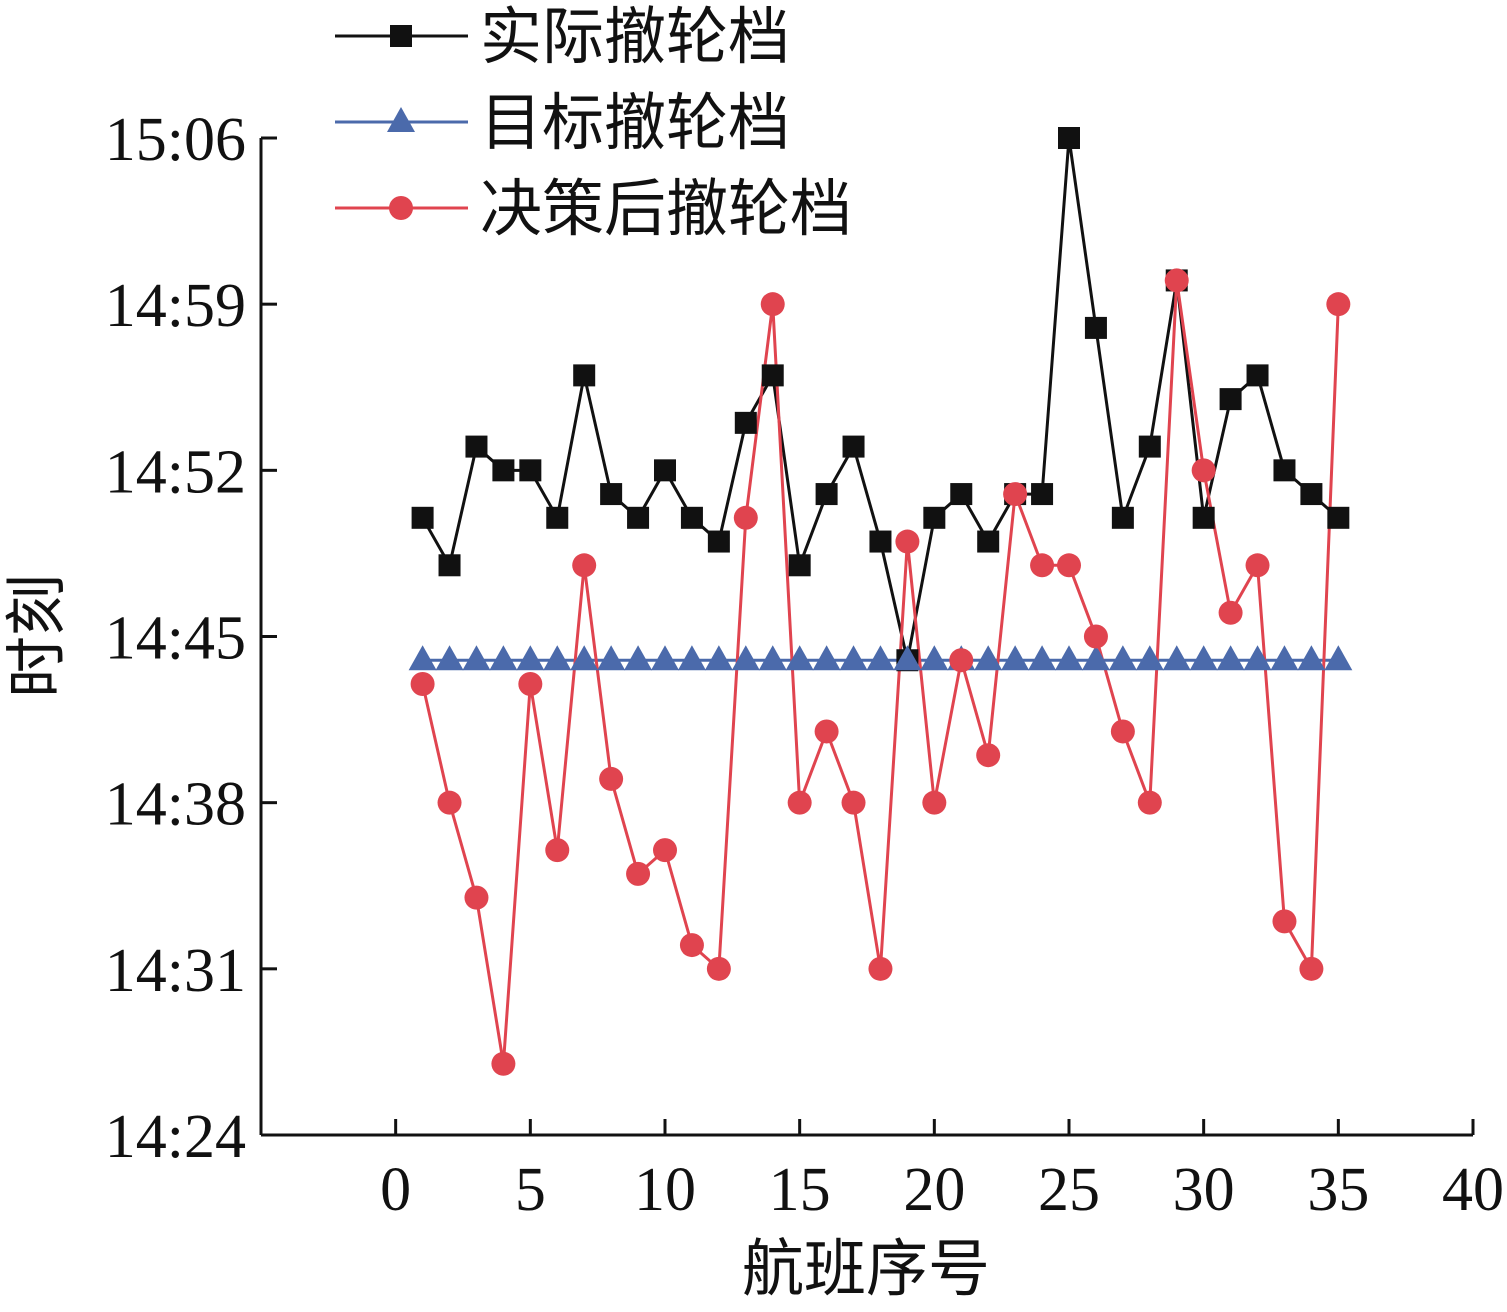 This screenshot has width=1507, height=1312. I want to click on y-tick-label: 14:59, so click(175, 306).